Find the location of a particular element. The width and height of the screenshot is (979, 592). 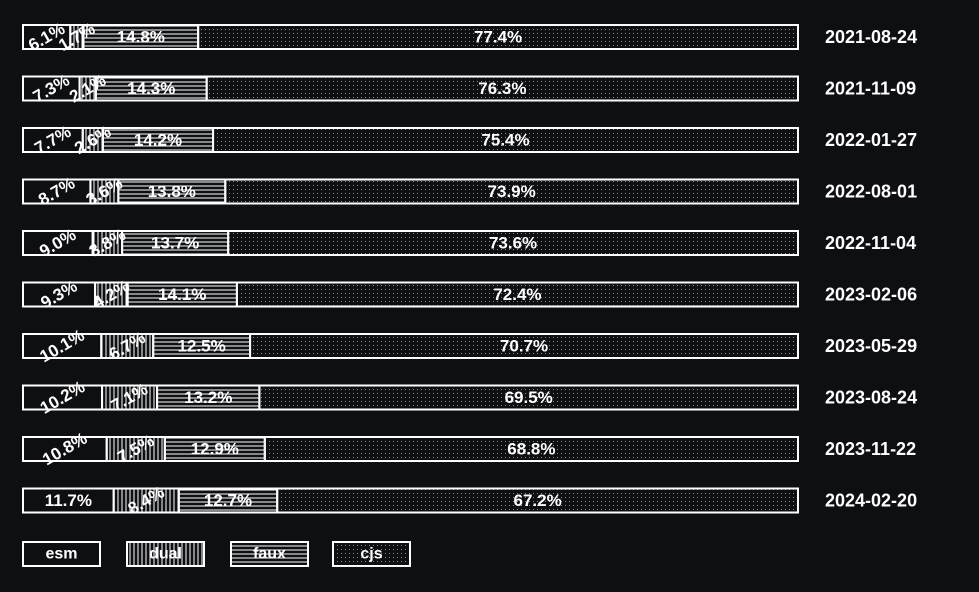

bar-label-cjs: 67.2% is located at coordinates (537, 500).